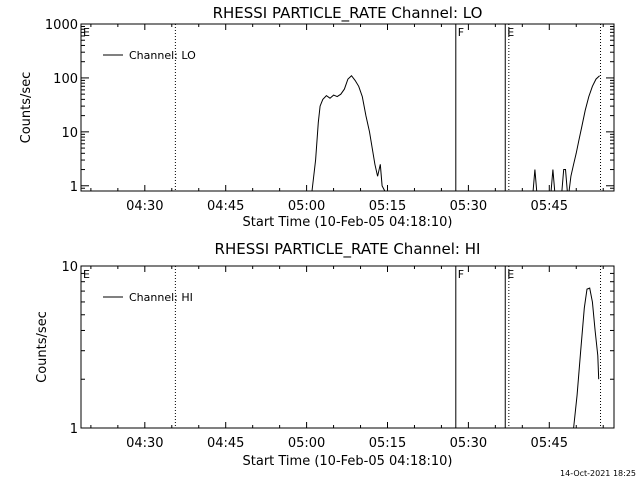  Describe the element at coordinates (162, 55) in the screenshot. I see `legend-label: Channel: LO` at that location.